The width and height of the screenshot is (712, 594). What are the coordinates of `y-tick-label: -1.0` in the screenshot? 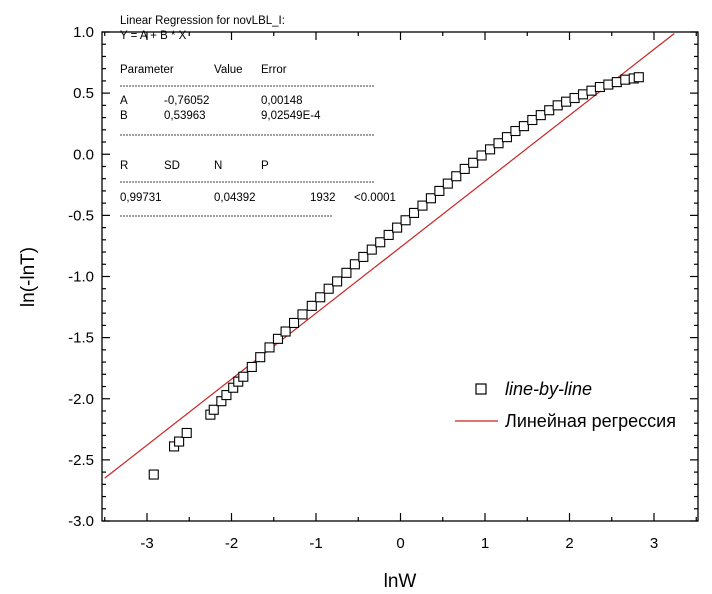 It's located at (81, 277).